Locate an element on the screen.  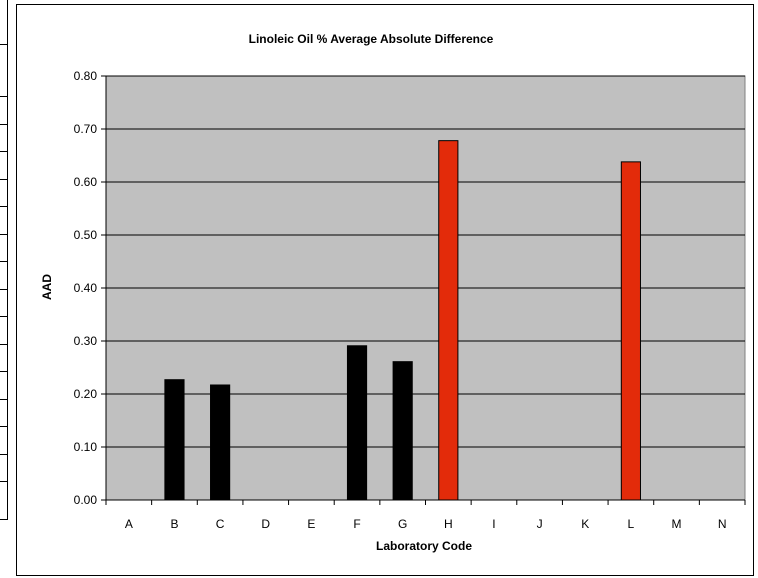
y-tick-label: 0.70 is located at coordinates (86, 129).